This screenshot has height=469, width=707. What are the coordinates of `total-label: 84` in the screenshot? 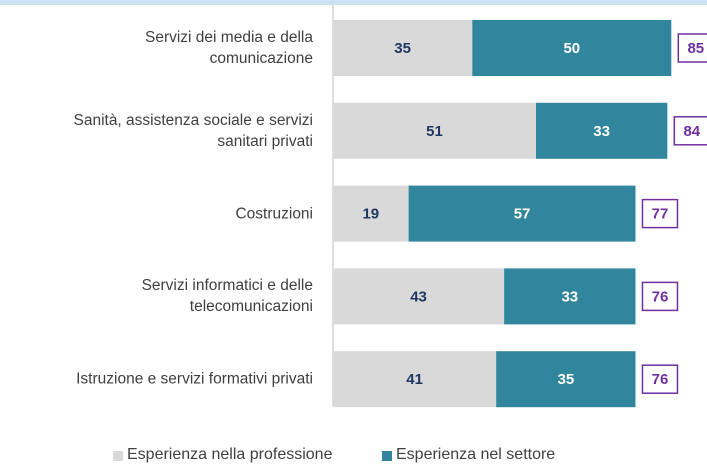 It's located at (691, 131).